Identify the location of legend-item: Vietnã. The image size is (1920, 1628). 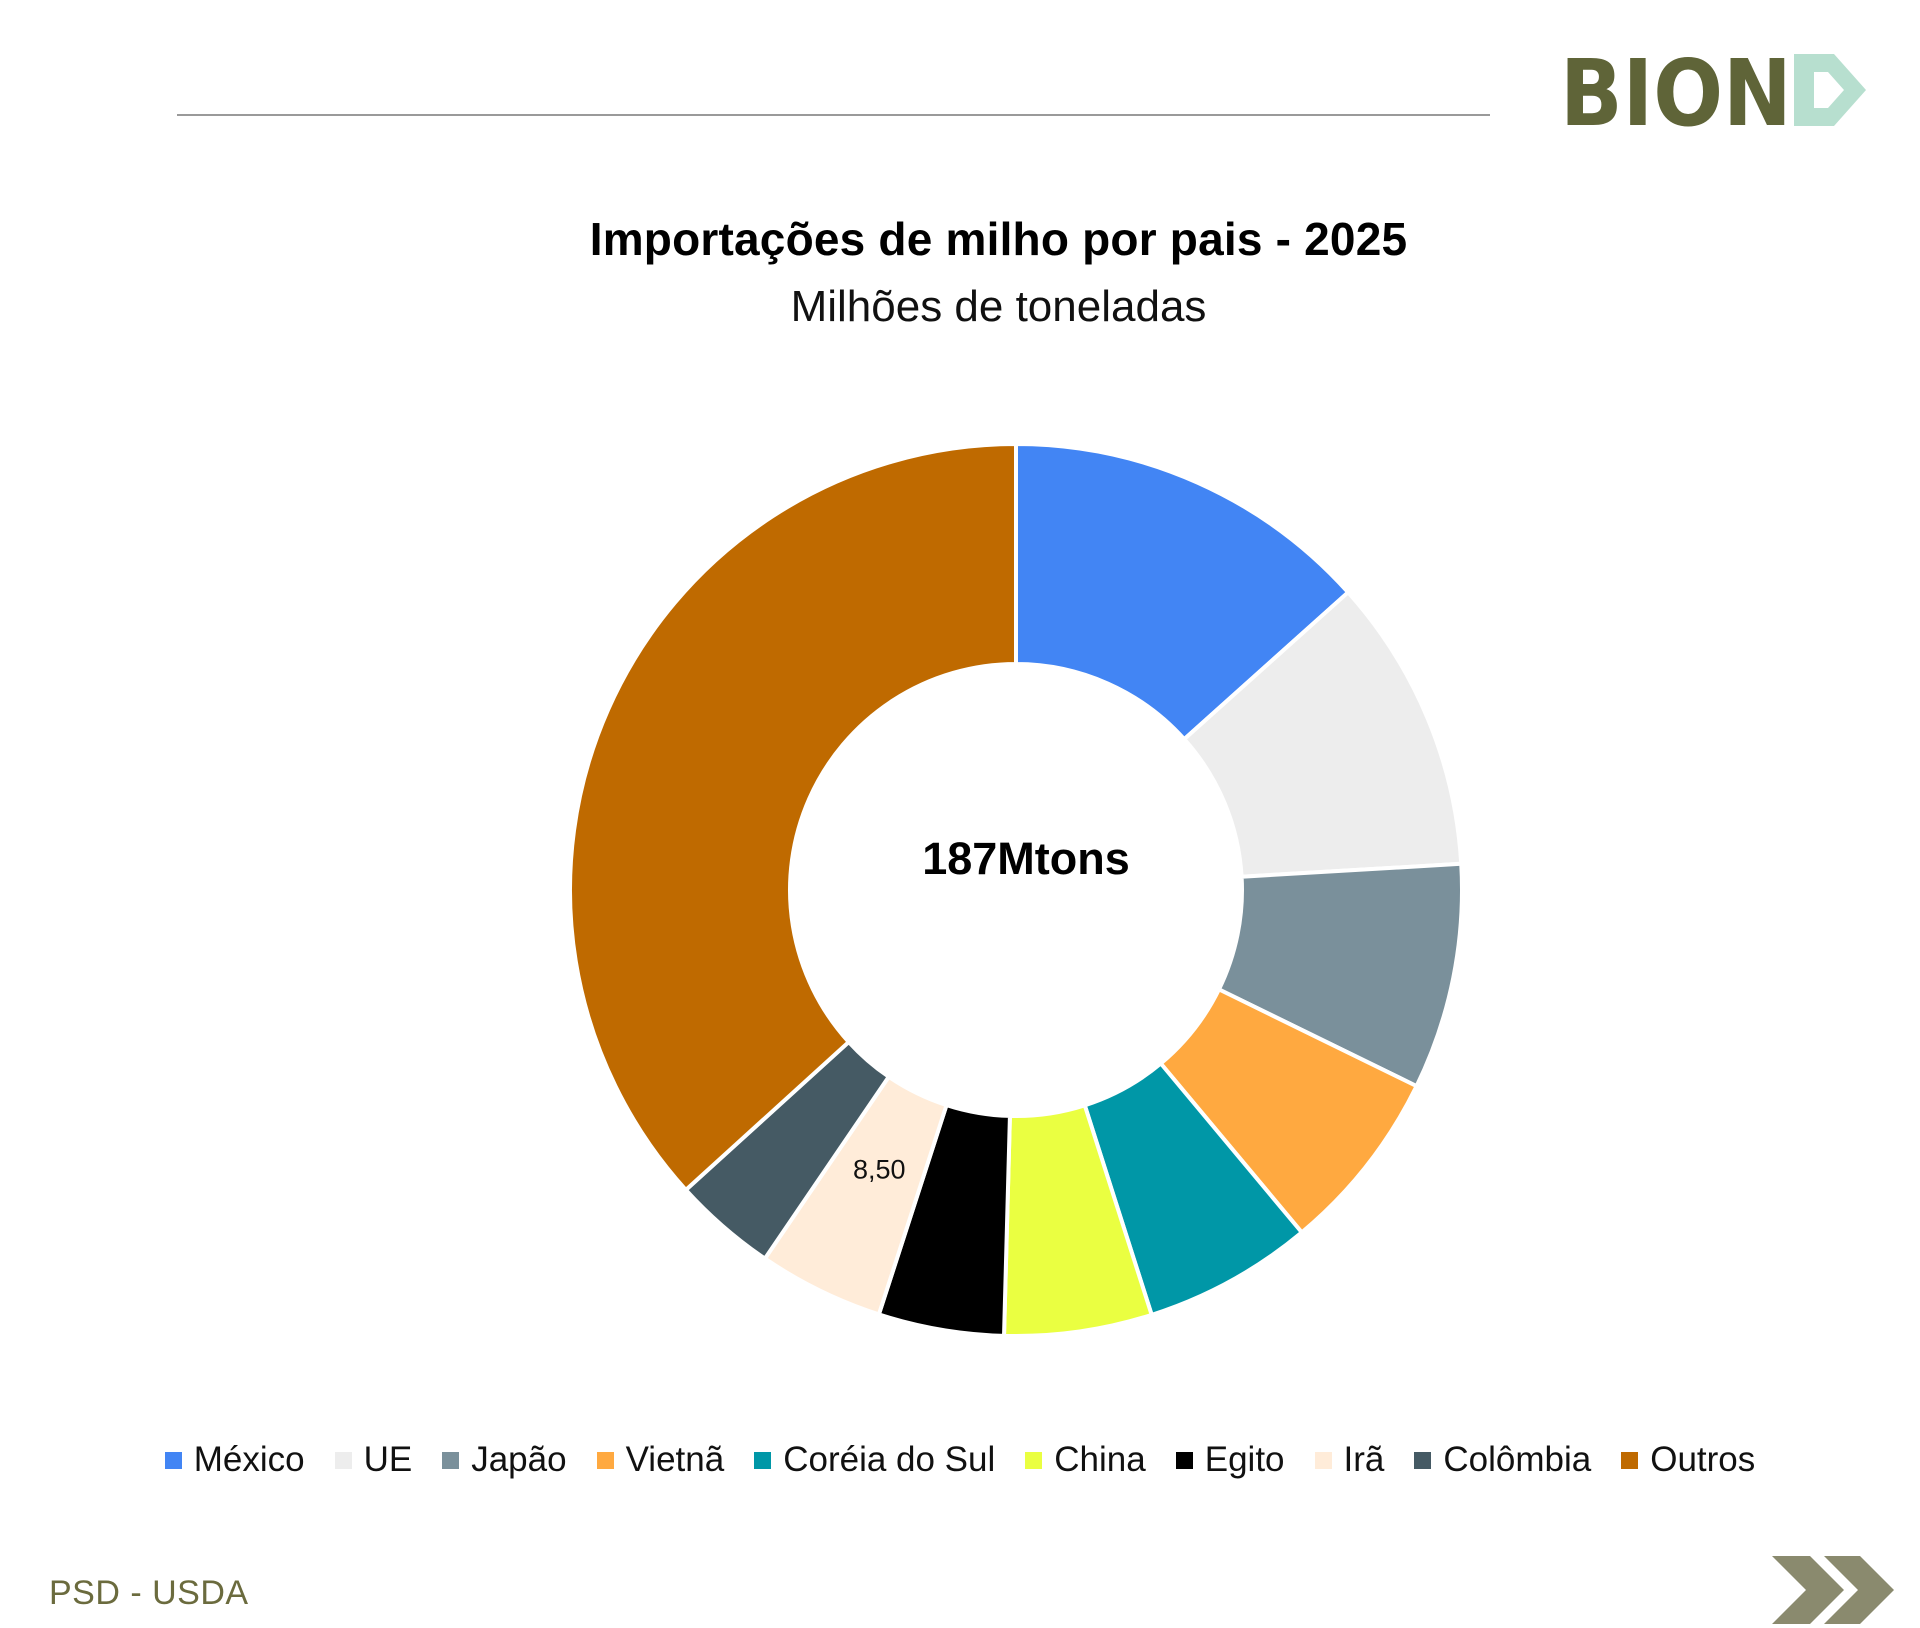
(660, 1460).